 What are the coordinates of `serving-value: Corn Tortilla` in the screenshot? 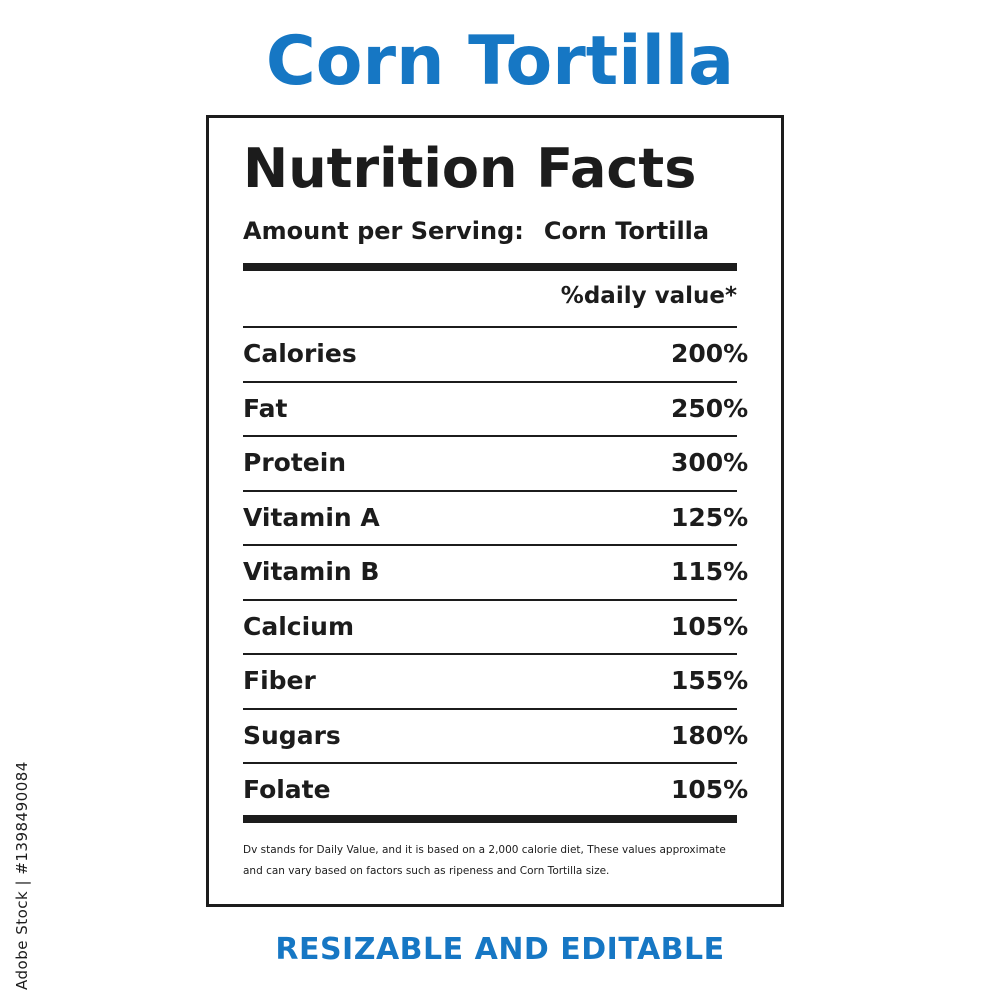 It's located at (626, 231).